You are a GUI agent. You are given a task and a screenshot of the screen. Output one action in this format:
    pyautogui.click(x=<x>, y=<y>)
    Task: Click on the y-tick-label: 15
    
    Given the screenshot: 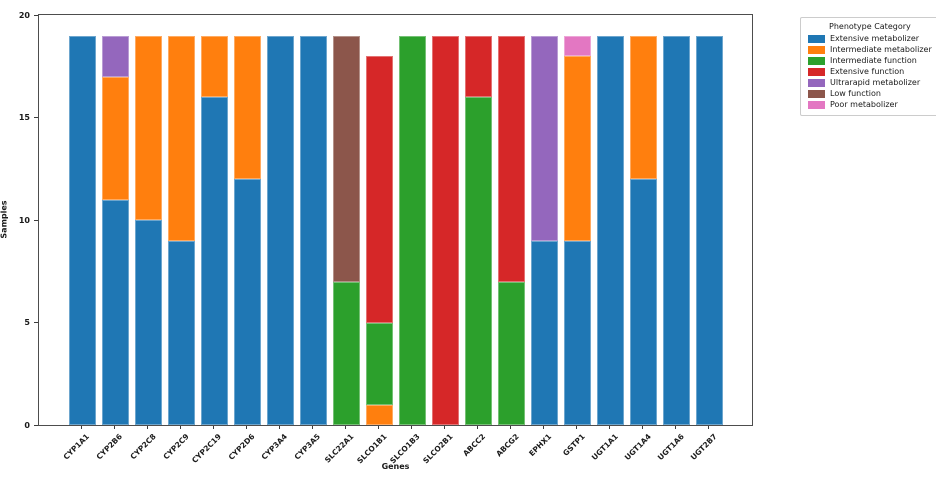 What is the action you would take?
    pyautogui.click(x=24, y=117)
    